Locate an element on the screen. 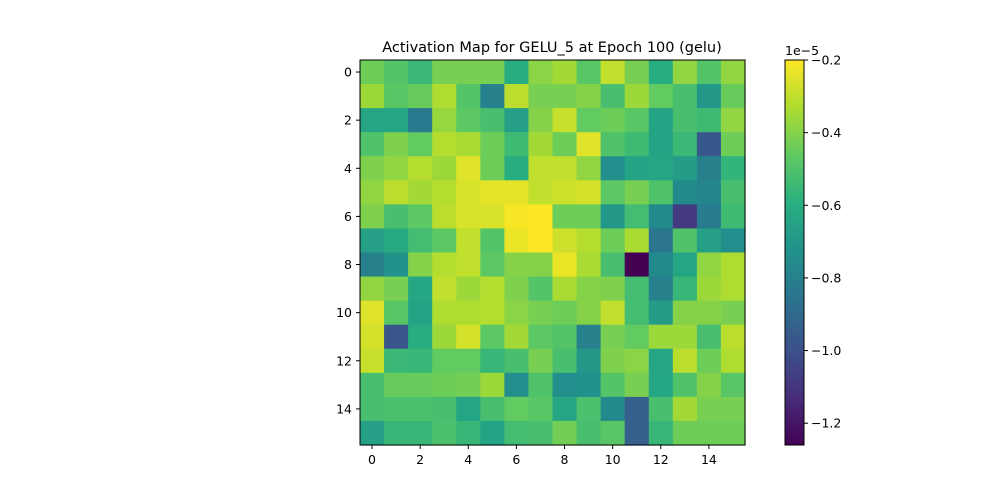 The image size is (1000, 500). colorbar-offset-label: 1e−5 is located at coordinates (802, 50).